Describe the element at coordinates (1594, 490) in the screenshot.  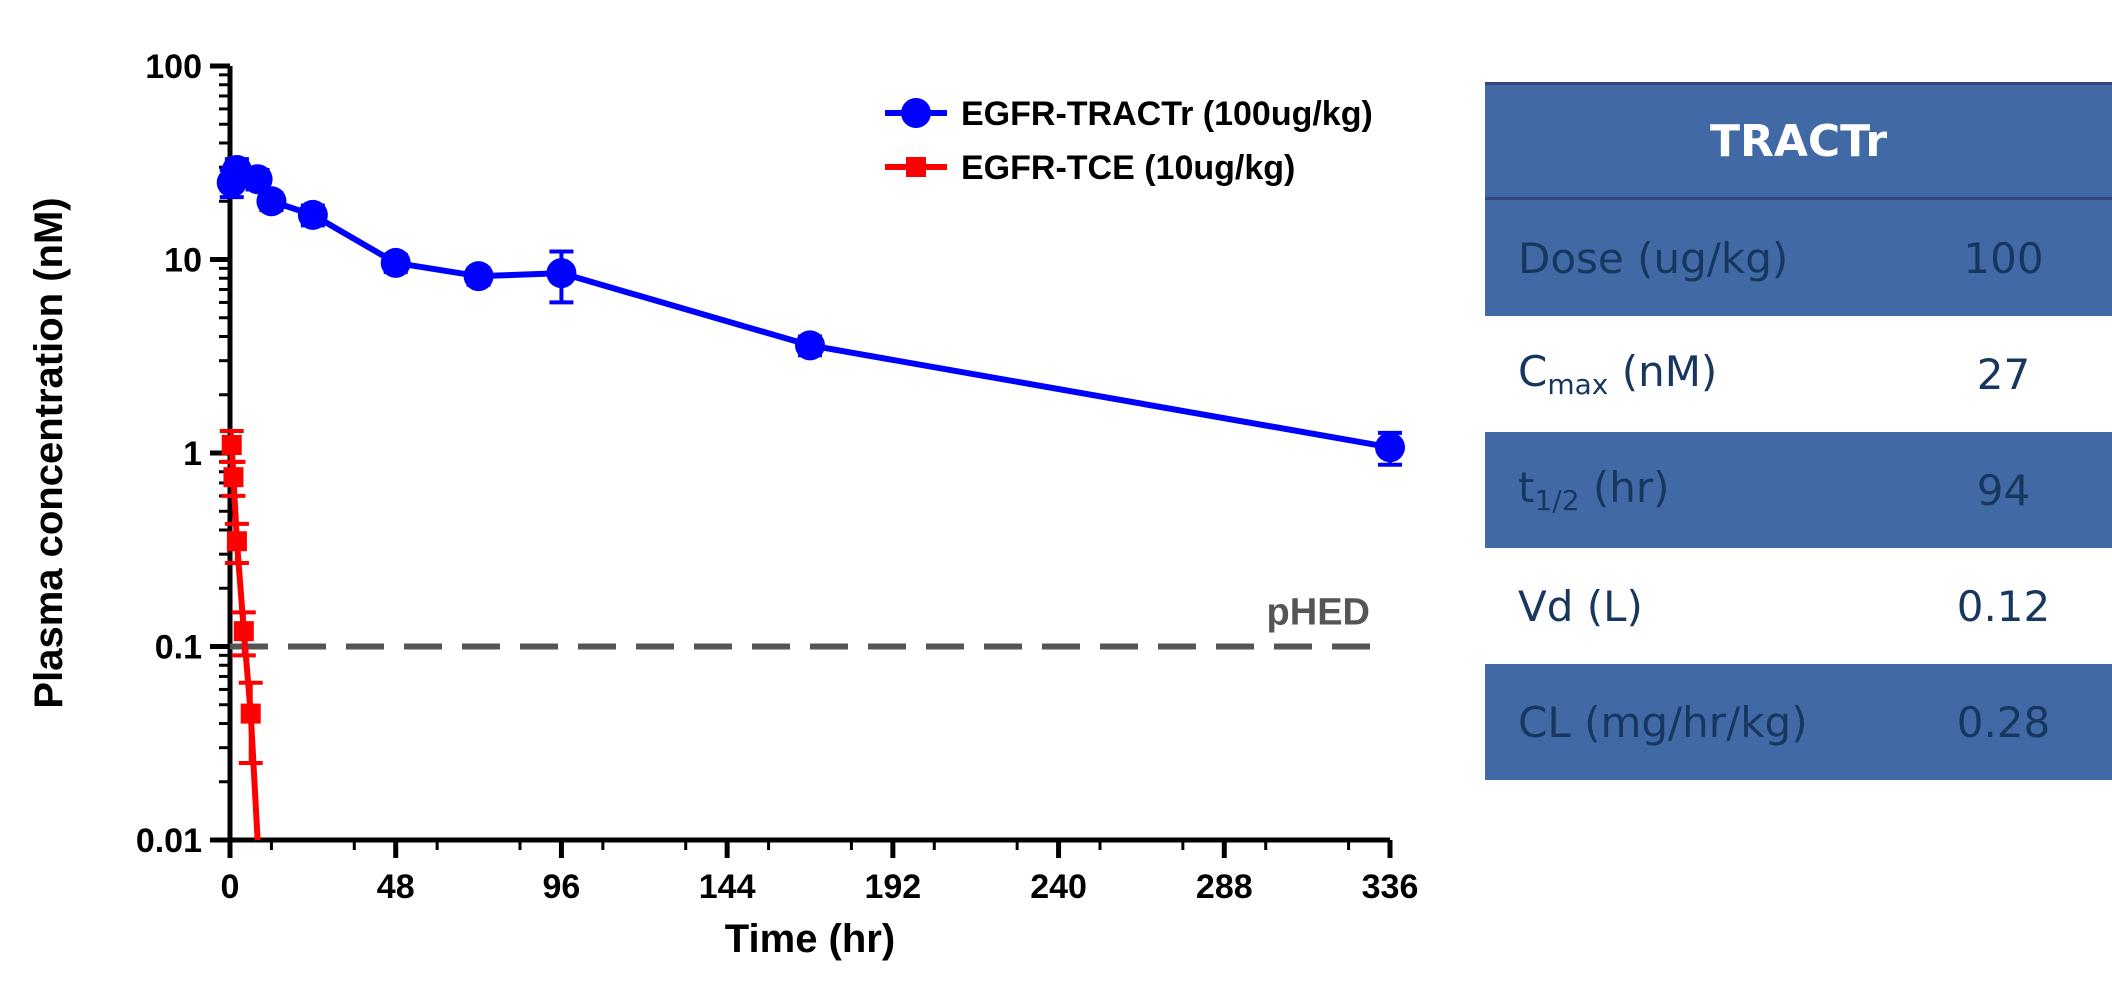
I see `half-life-label: t1/2 (hr)` at that location.